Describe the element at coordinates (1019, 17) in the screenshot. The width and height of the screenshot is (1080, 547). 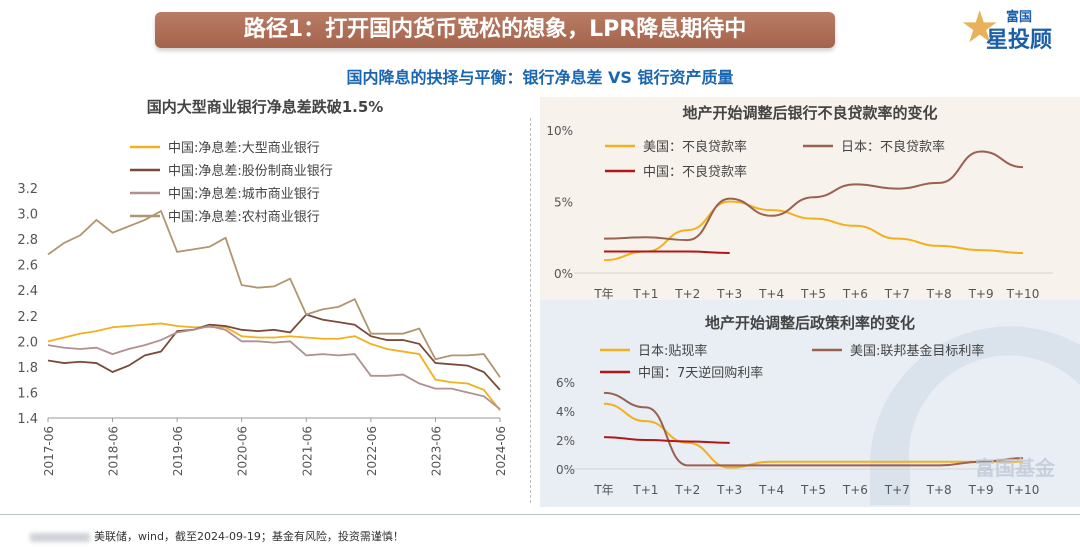
I see `logo-text-1: 富国` at that location.